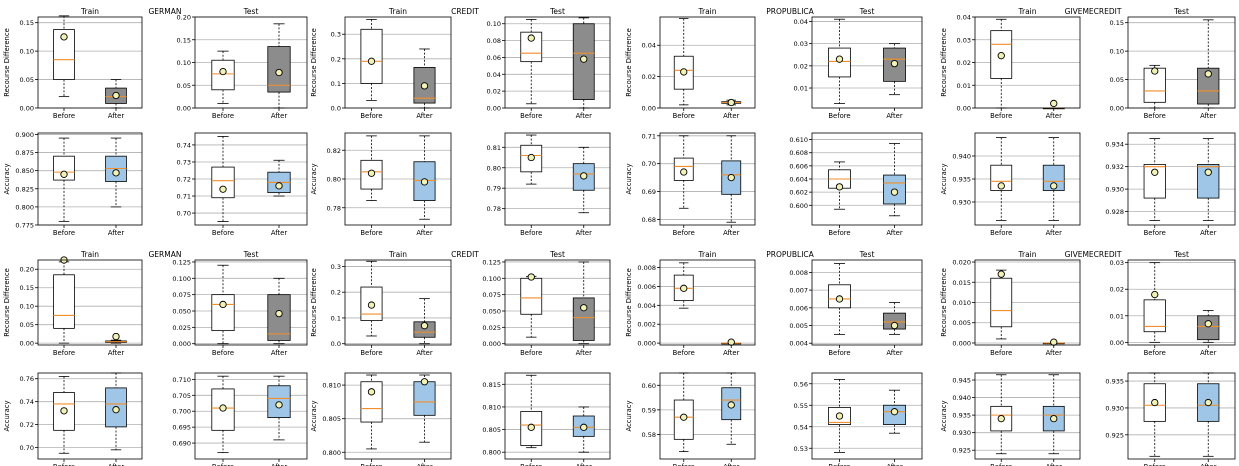 The image size is (1239, 466). Describe the element at coordinates (334, 208) in the screenshot. I see `y-tick-label: 0.78` at that location.